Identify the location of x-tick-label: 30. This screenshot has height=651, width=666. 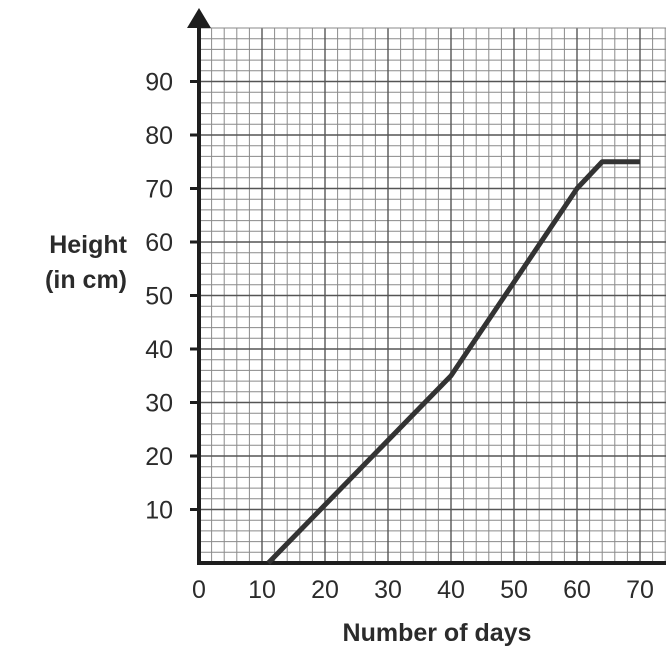
(388, 590).